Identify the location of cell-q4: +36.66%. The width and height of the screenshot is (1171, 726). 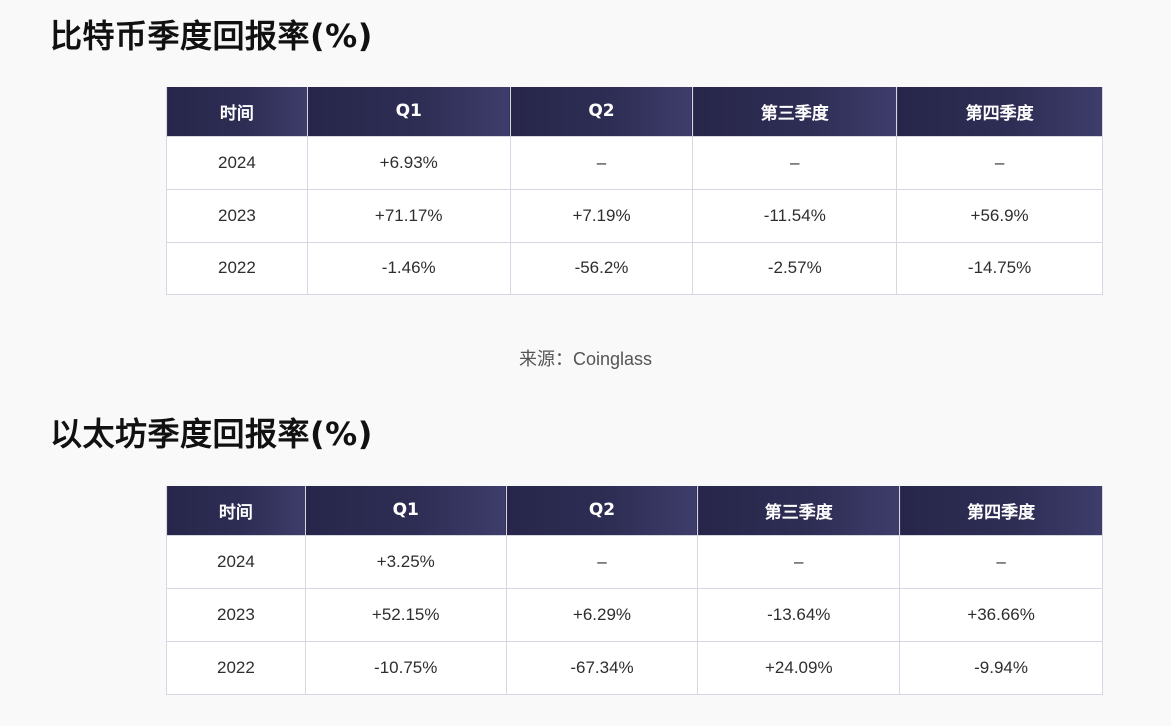
(1001, 614).